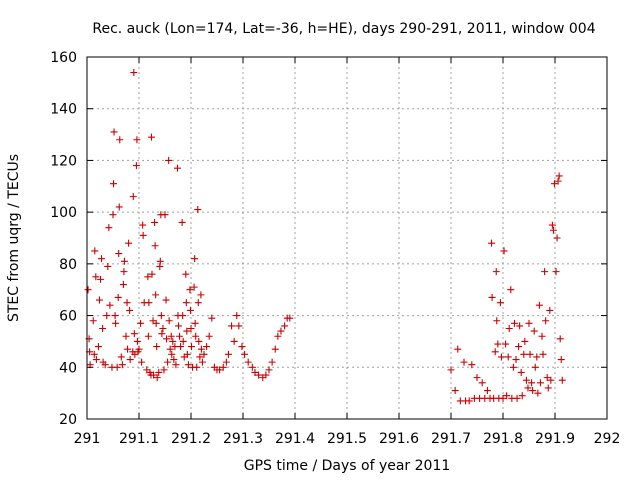  Describe the element at coordinates (63, 161) in the screenshot. I see `y-tick-label: 120` at that location.